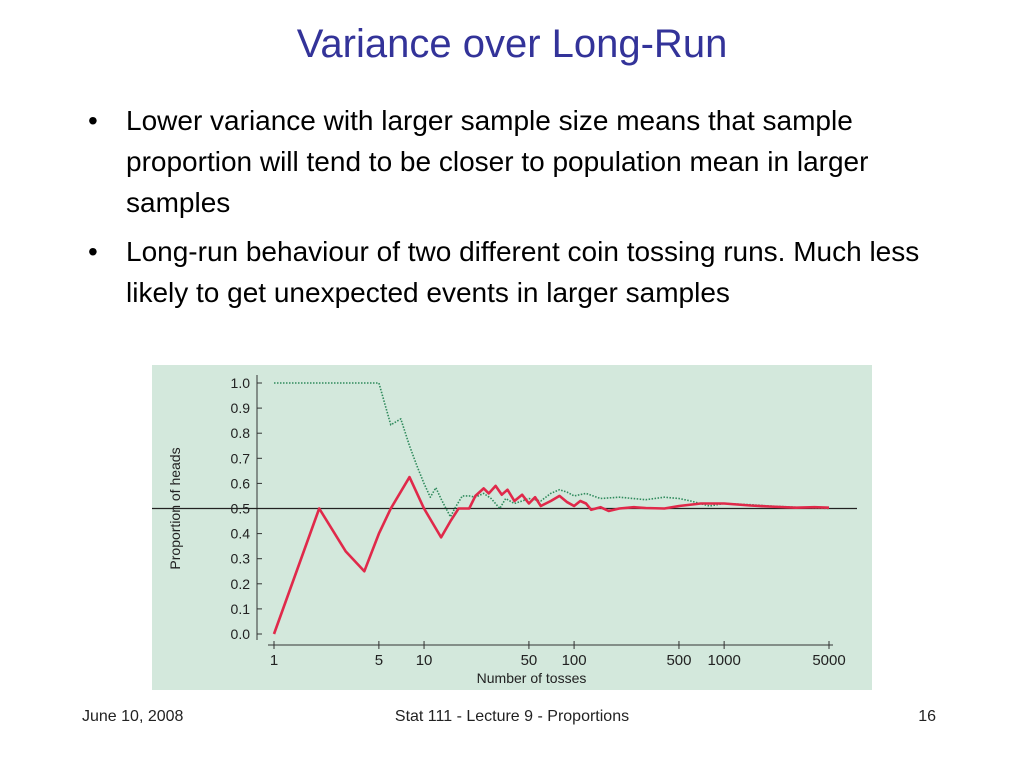 The width and height of the screenshot is (1024, 768). Describe the element at coordinates (241, 383) in the screenshot. I see `y-tick-label: 1.0` at that location.